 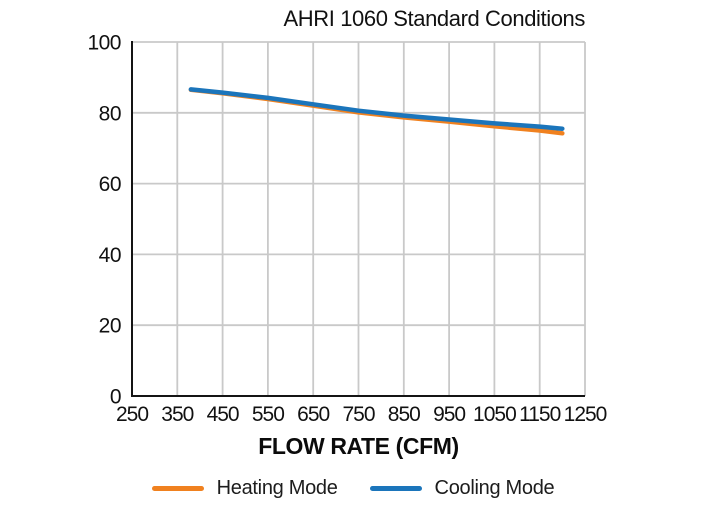 I want to click on cooling-line-icon, so click(x=395, y=488).